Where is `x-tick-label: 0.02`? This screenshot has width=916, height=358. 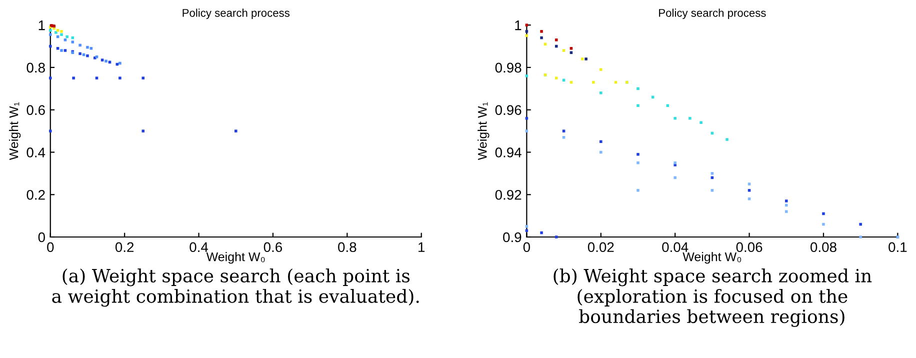
x-tick-label: 0.02 is located at coordinates (601, 247).